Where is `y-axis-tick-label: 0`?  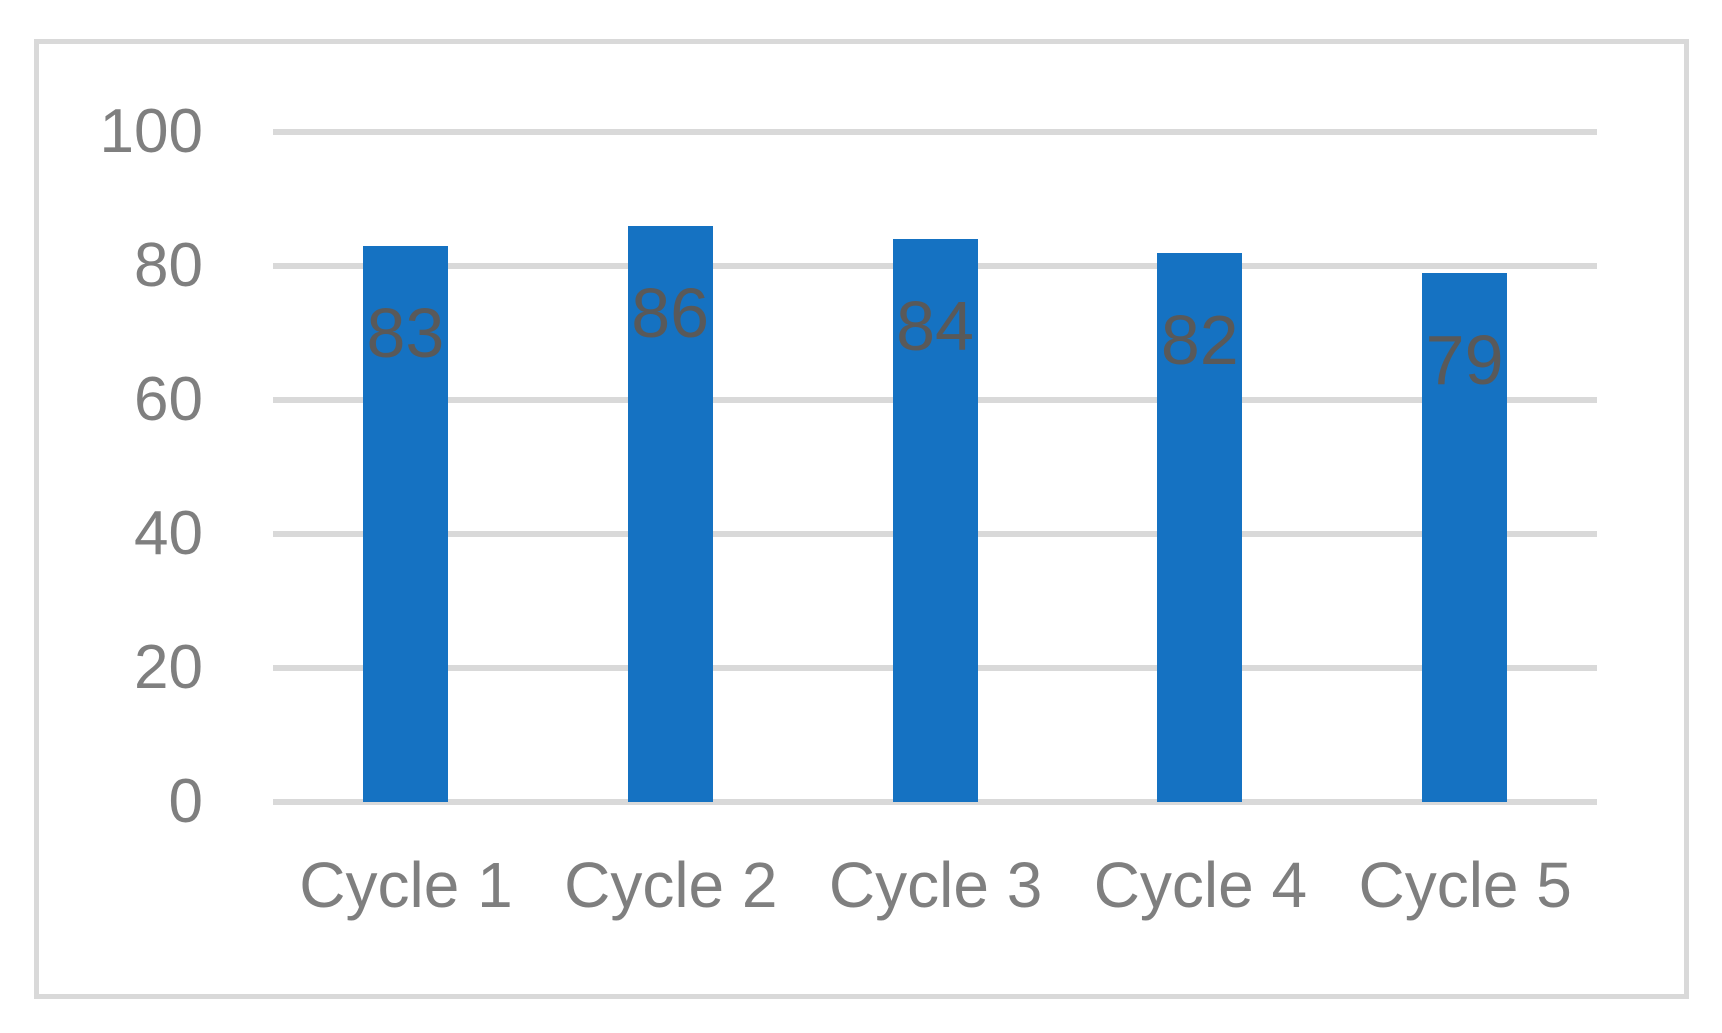
y-axis-tick-label: 0 is located at coordinates (185, 801).